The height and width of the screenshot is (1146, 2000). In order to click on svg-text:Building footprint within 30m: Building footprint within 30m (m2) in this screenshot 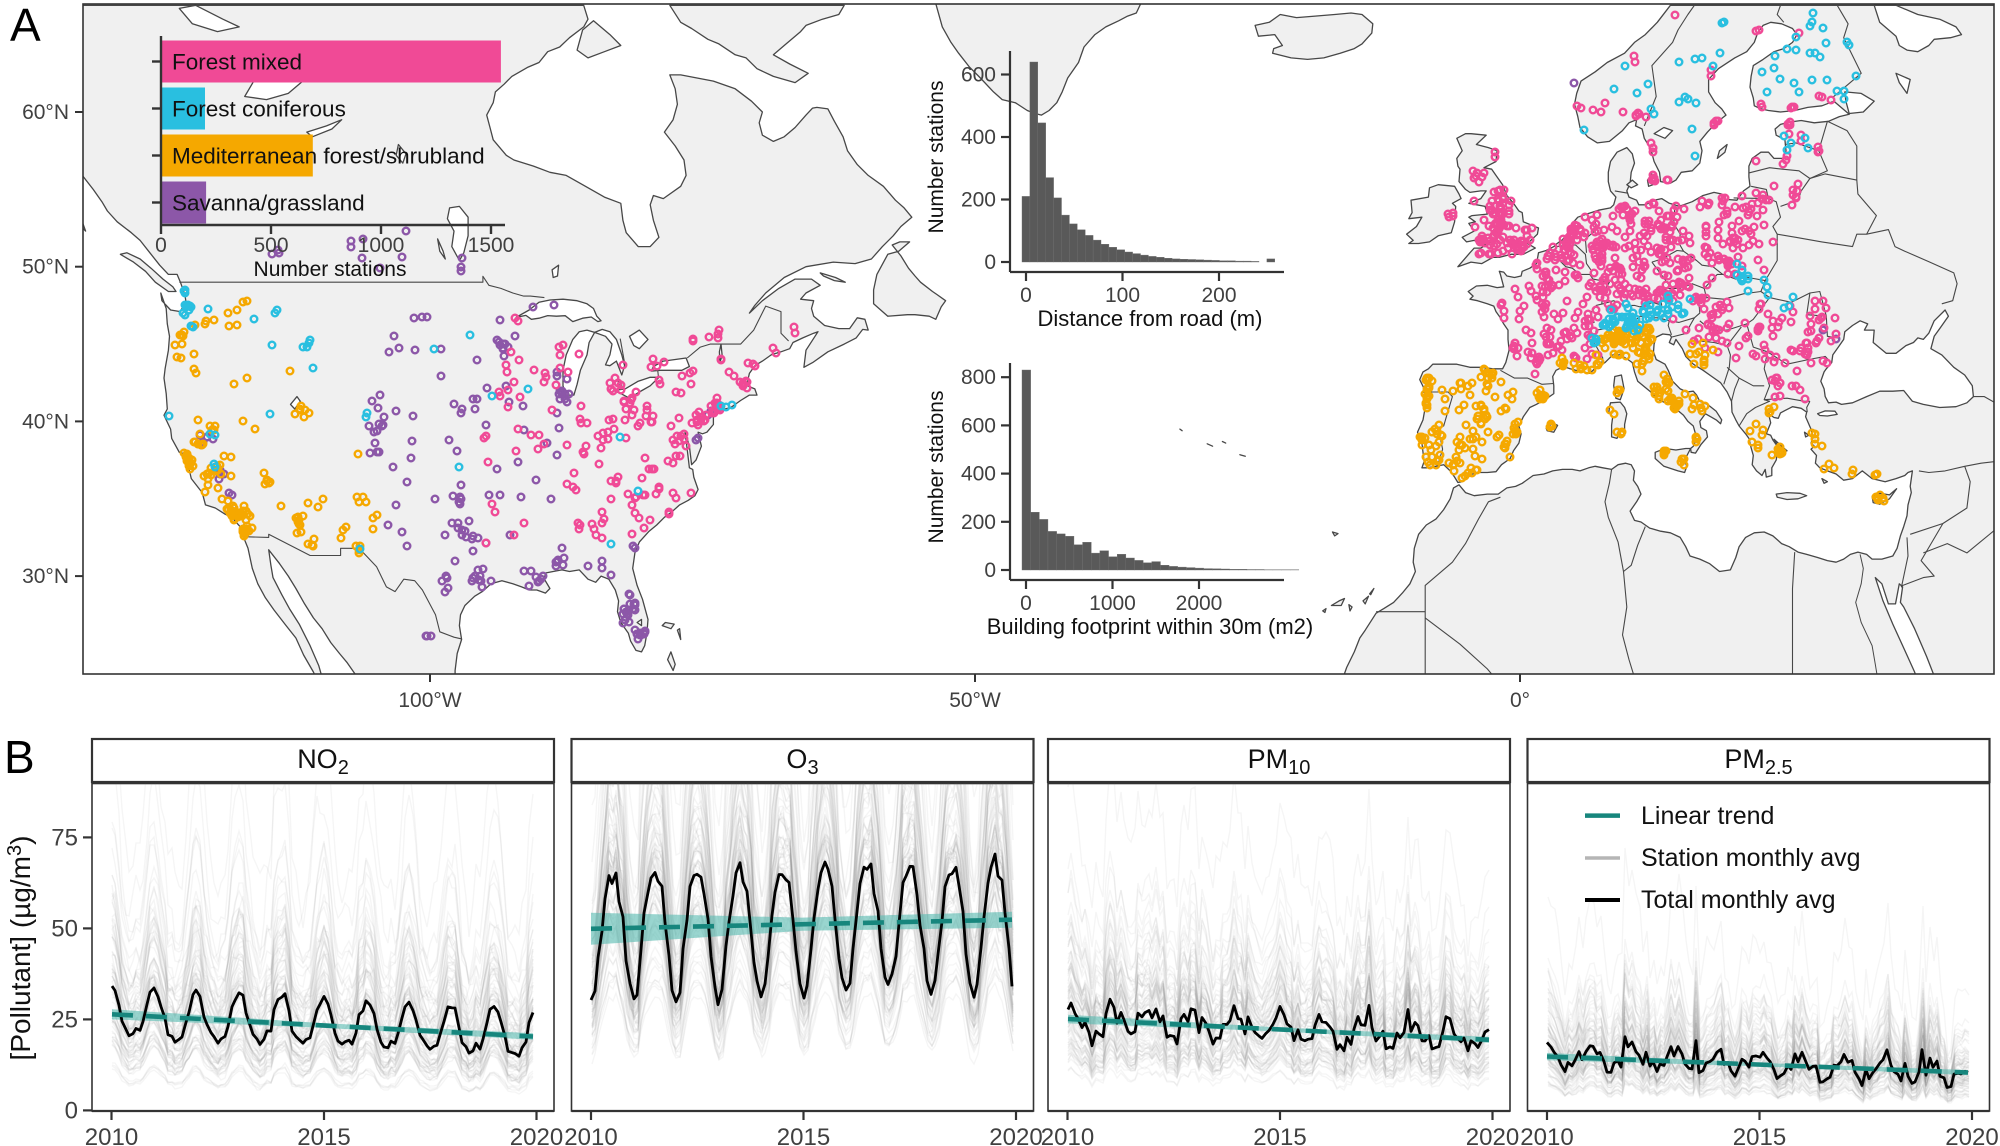, I will do `click(1150, 626)`.